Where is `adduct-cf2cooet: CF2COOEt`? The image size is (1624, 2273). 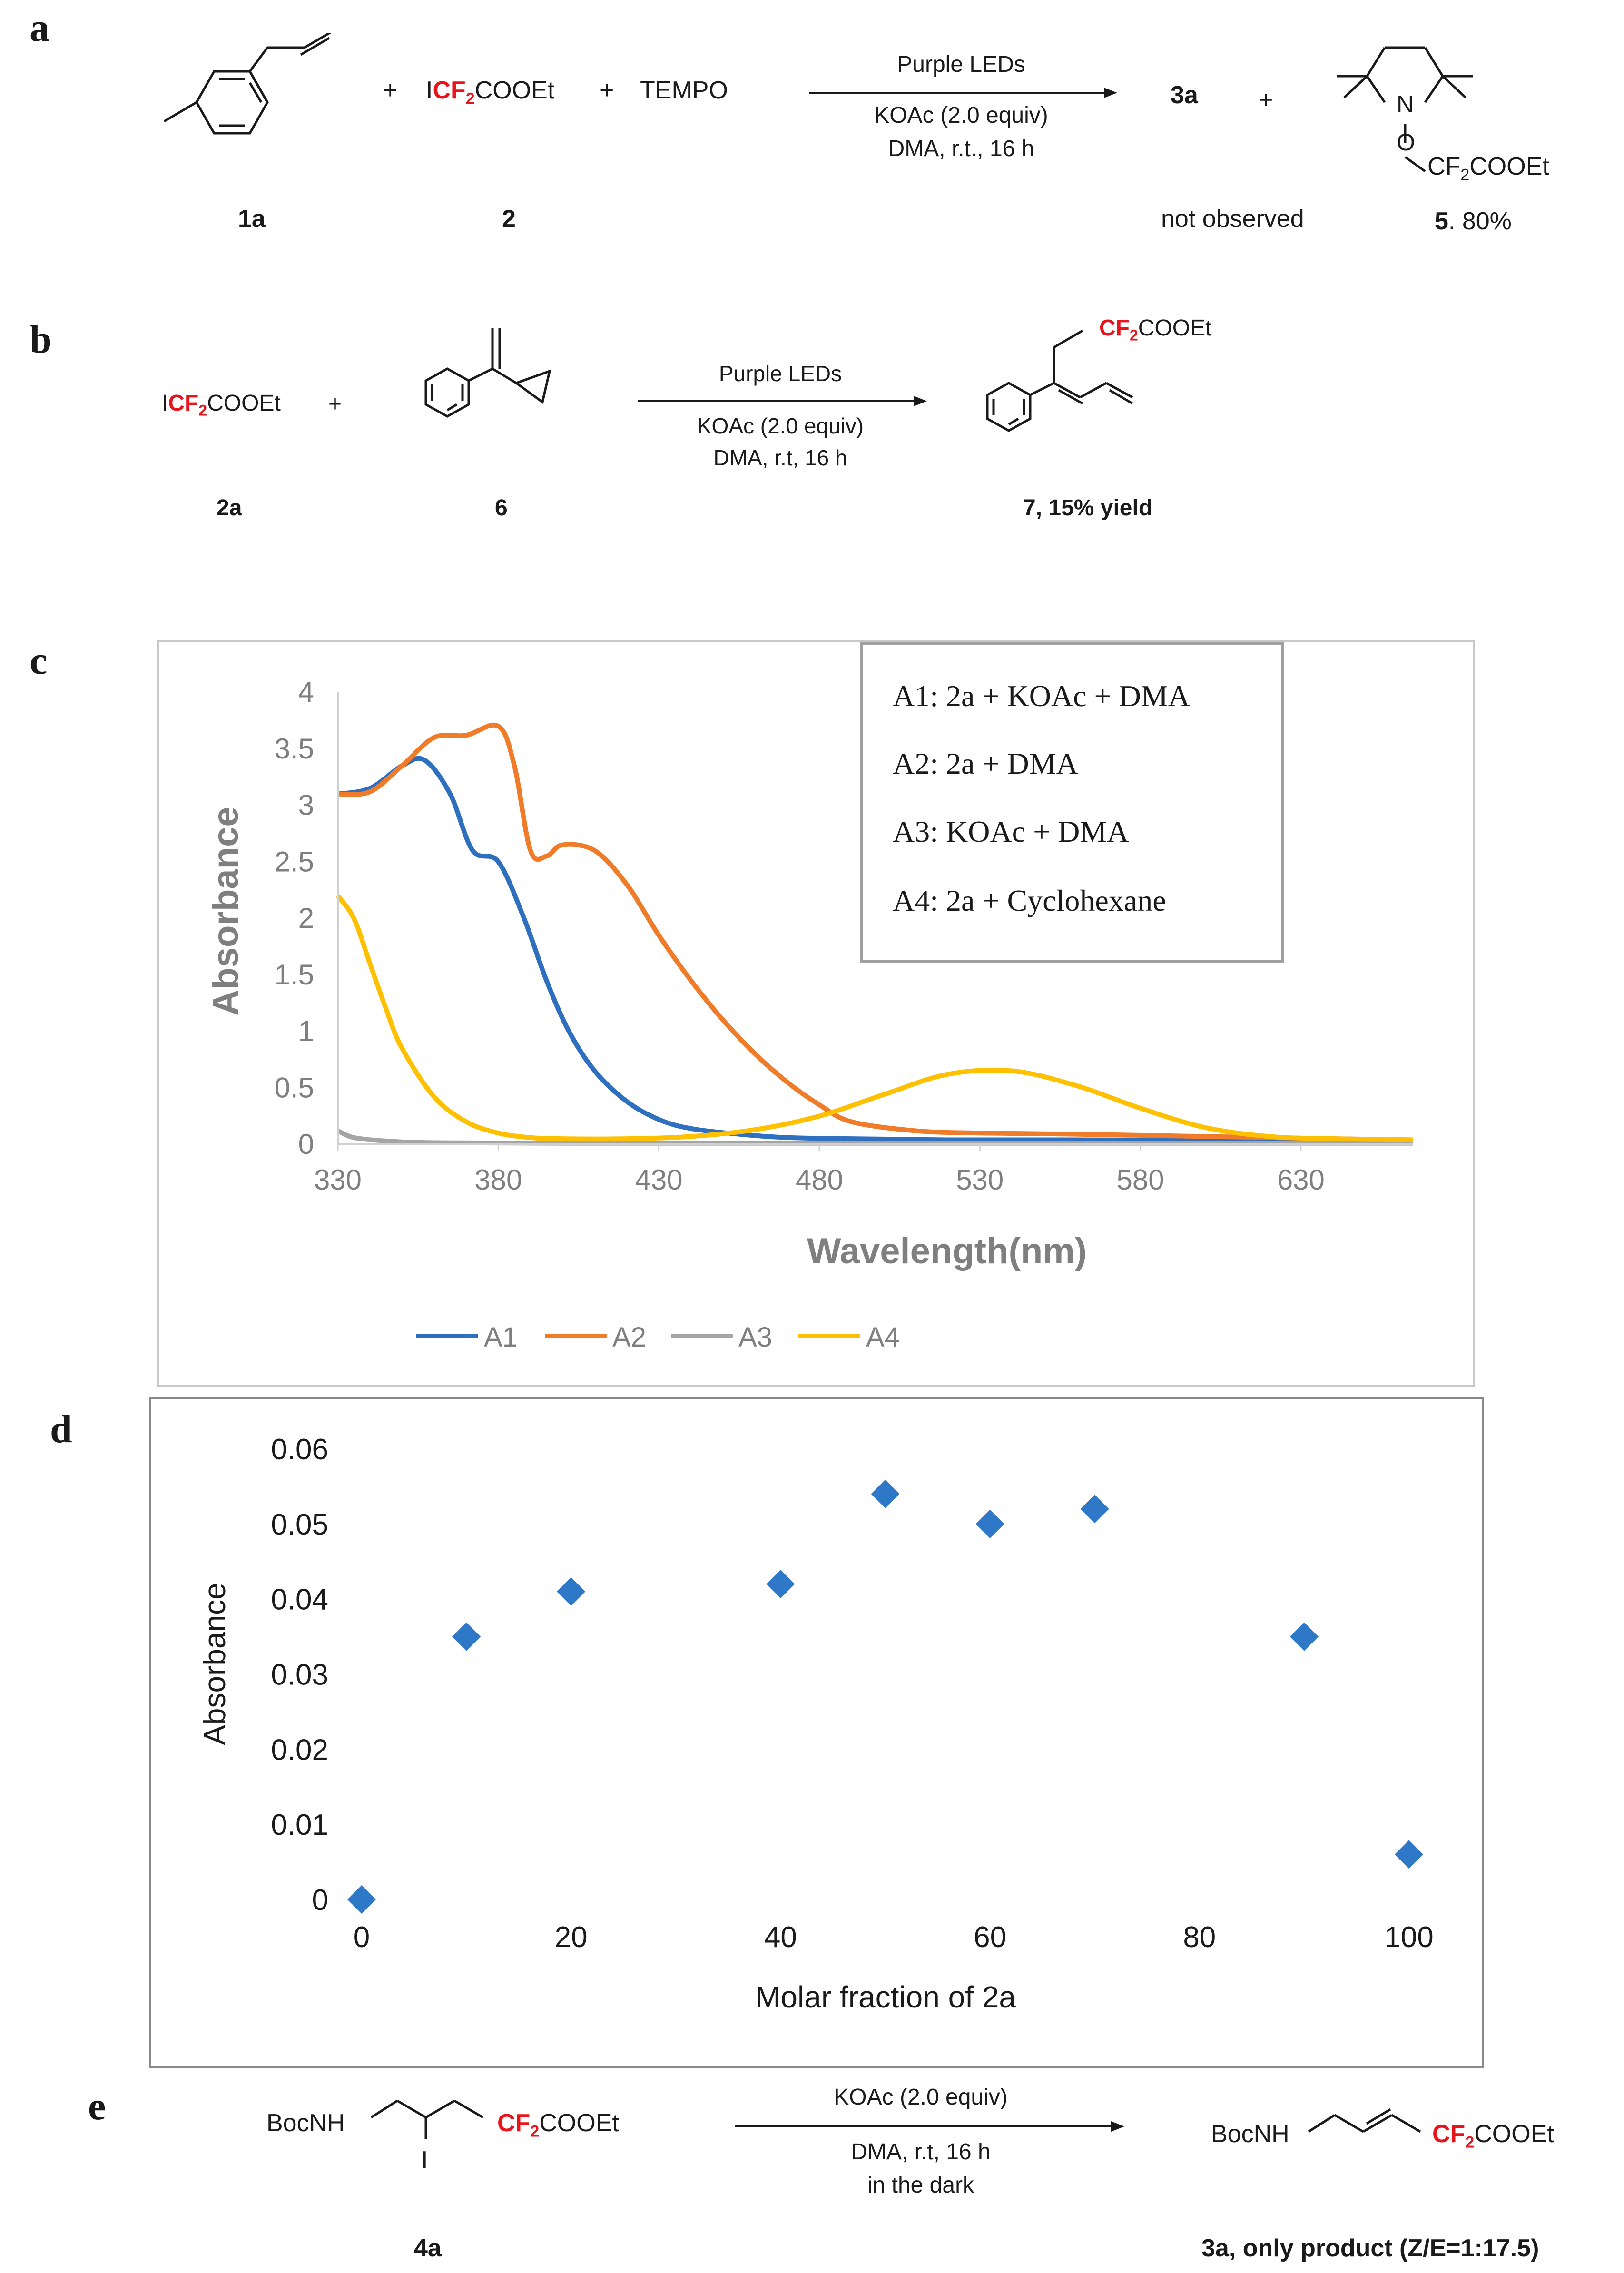
adduct-cf2cooet: CF2COOEt is located at coordinates (1488, 168).